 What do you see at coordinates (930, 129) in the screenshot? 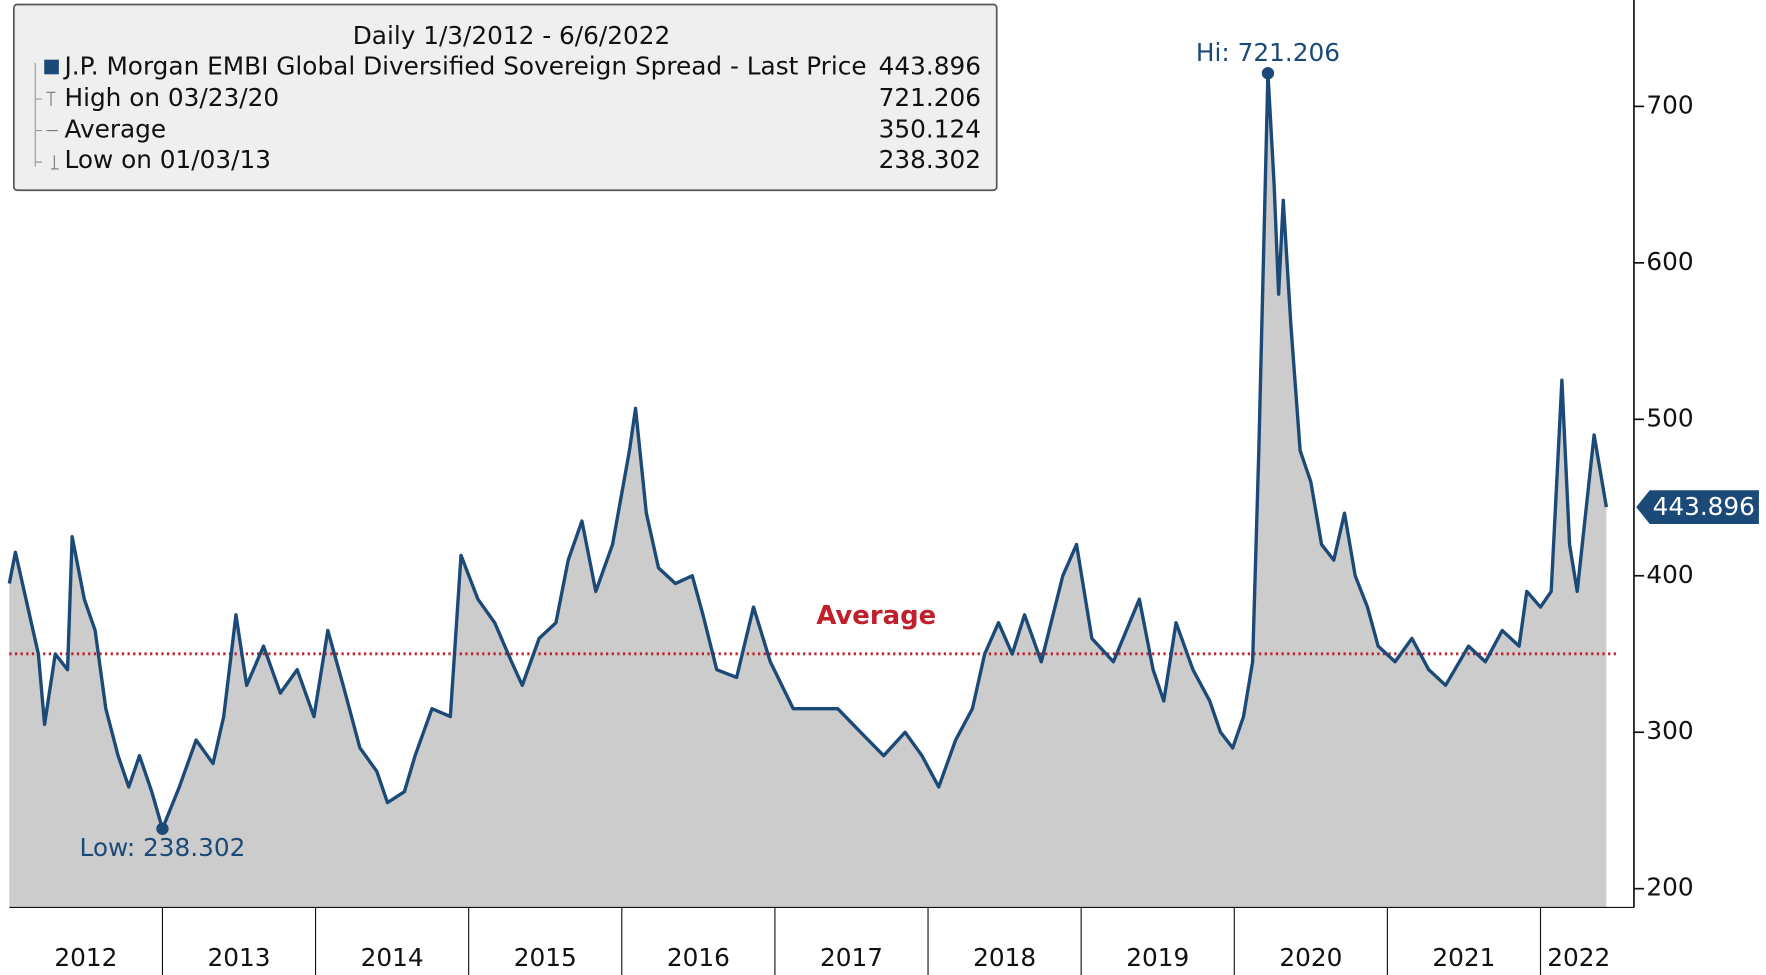
I see `legend-average-value: 350.124` at bounding box center [930, 129].